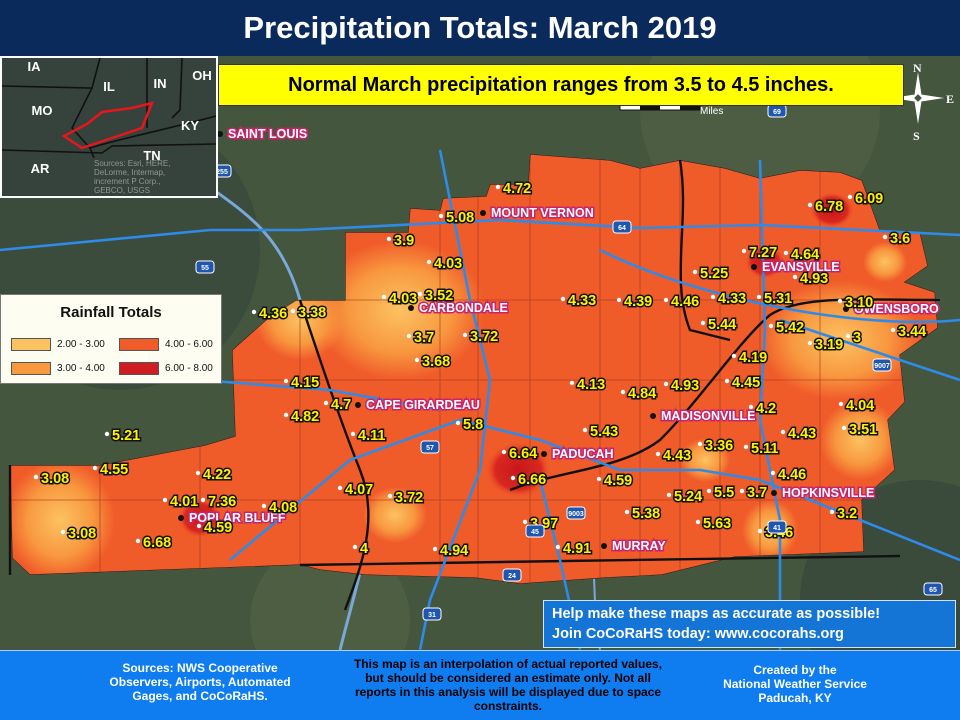 The image size is (960, 720). I want to click on cocorahs-line2: Join CoCoRaHS today: www.cocorahs.org, so click(698, 634).